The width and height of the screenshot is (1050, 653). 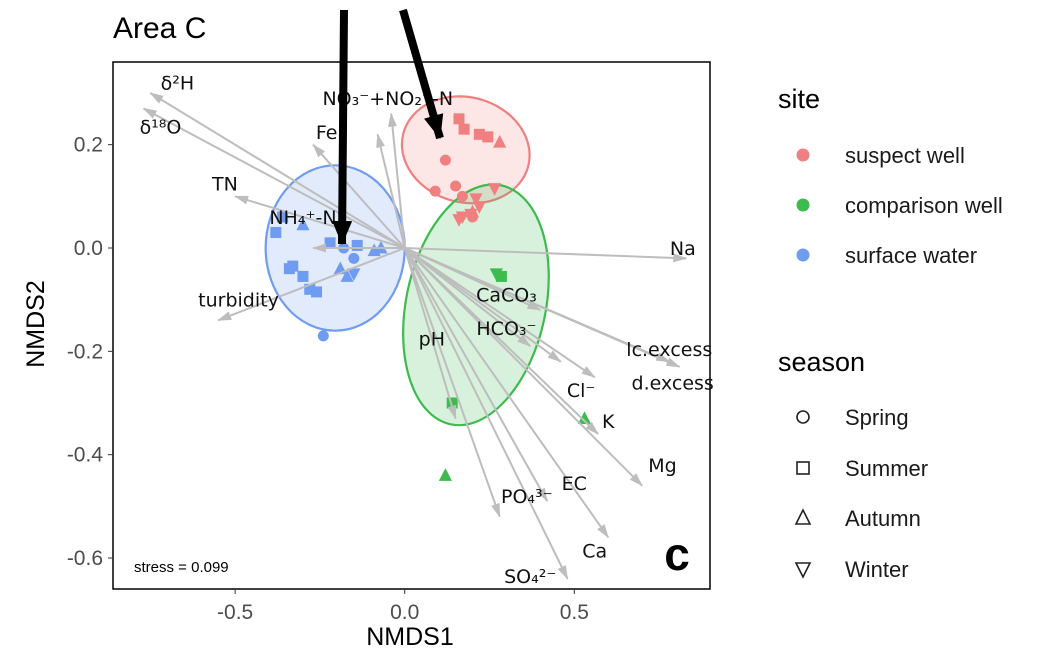 I want to click on x-tick-label: -0.5, so click(x=235, y=612).